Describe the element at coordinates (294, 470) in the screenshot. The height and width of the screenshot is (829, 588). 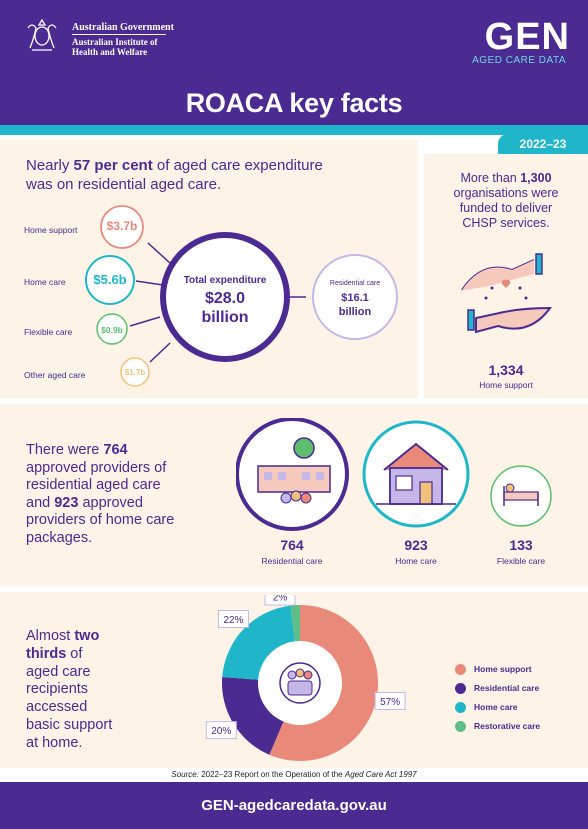
I see `residential-building-icon` at that location.